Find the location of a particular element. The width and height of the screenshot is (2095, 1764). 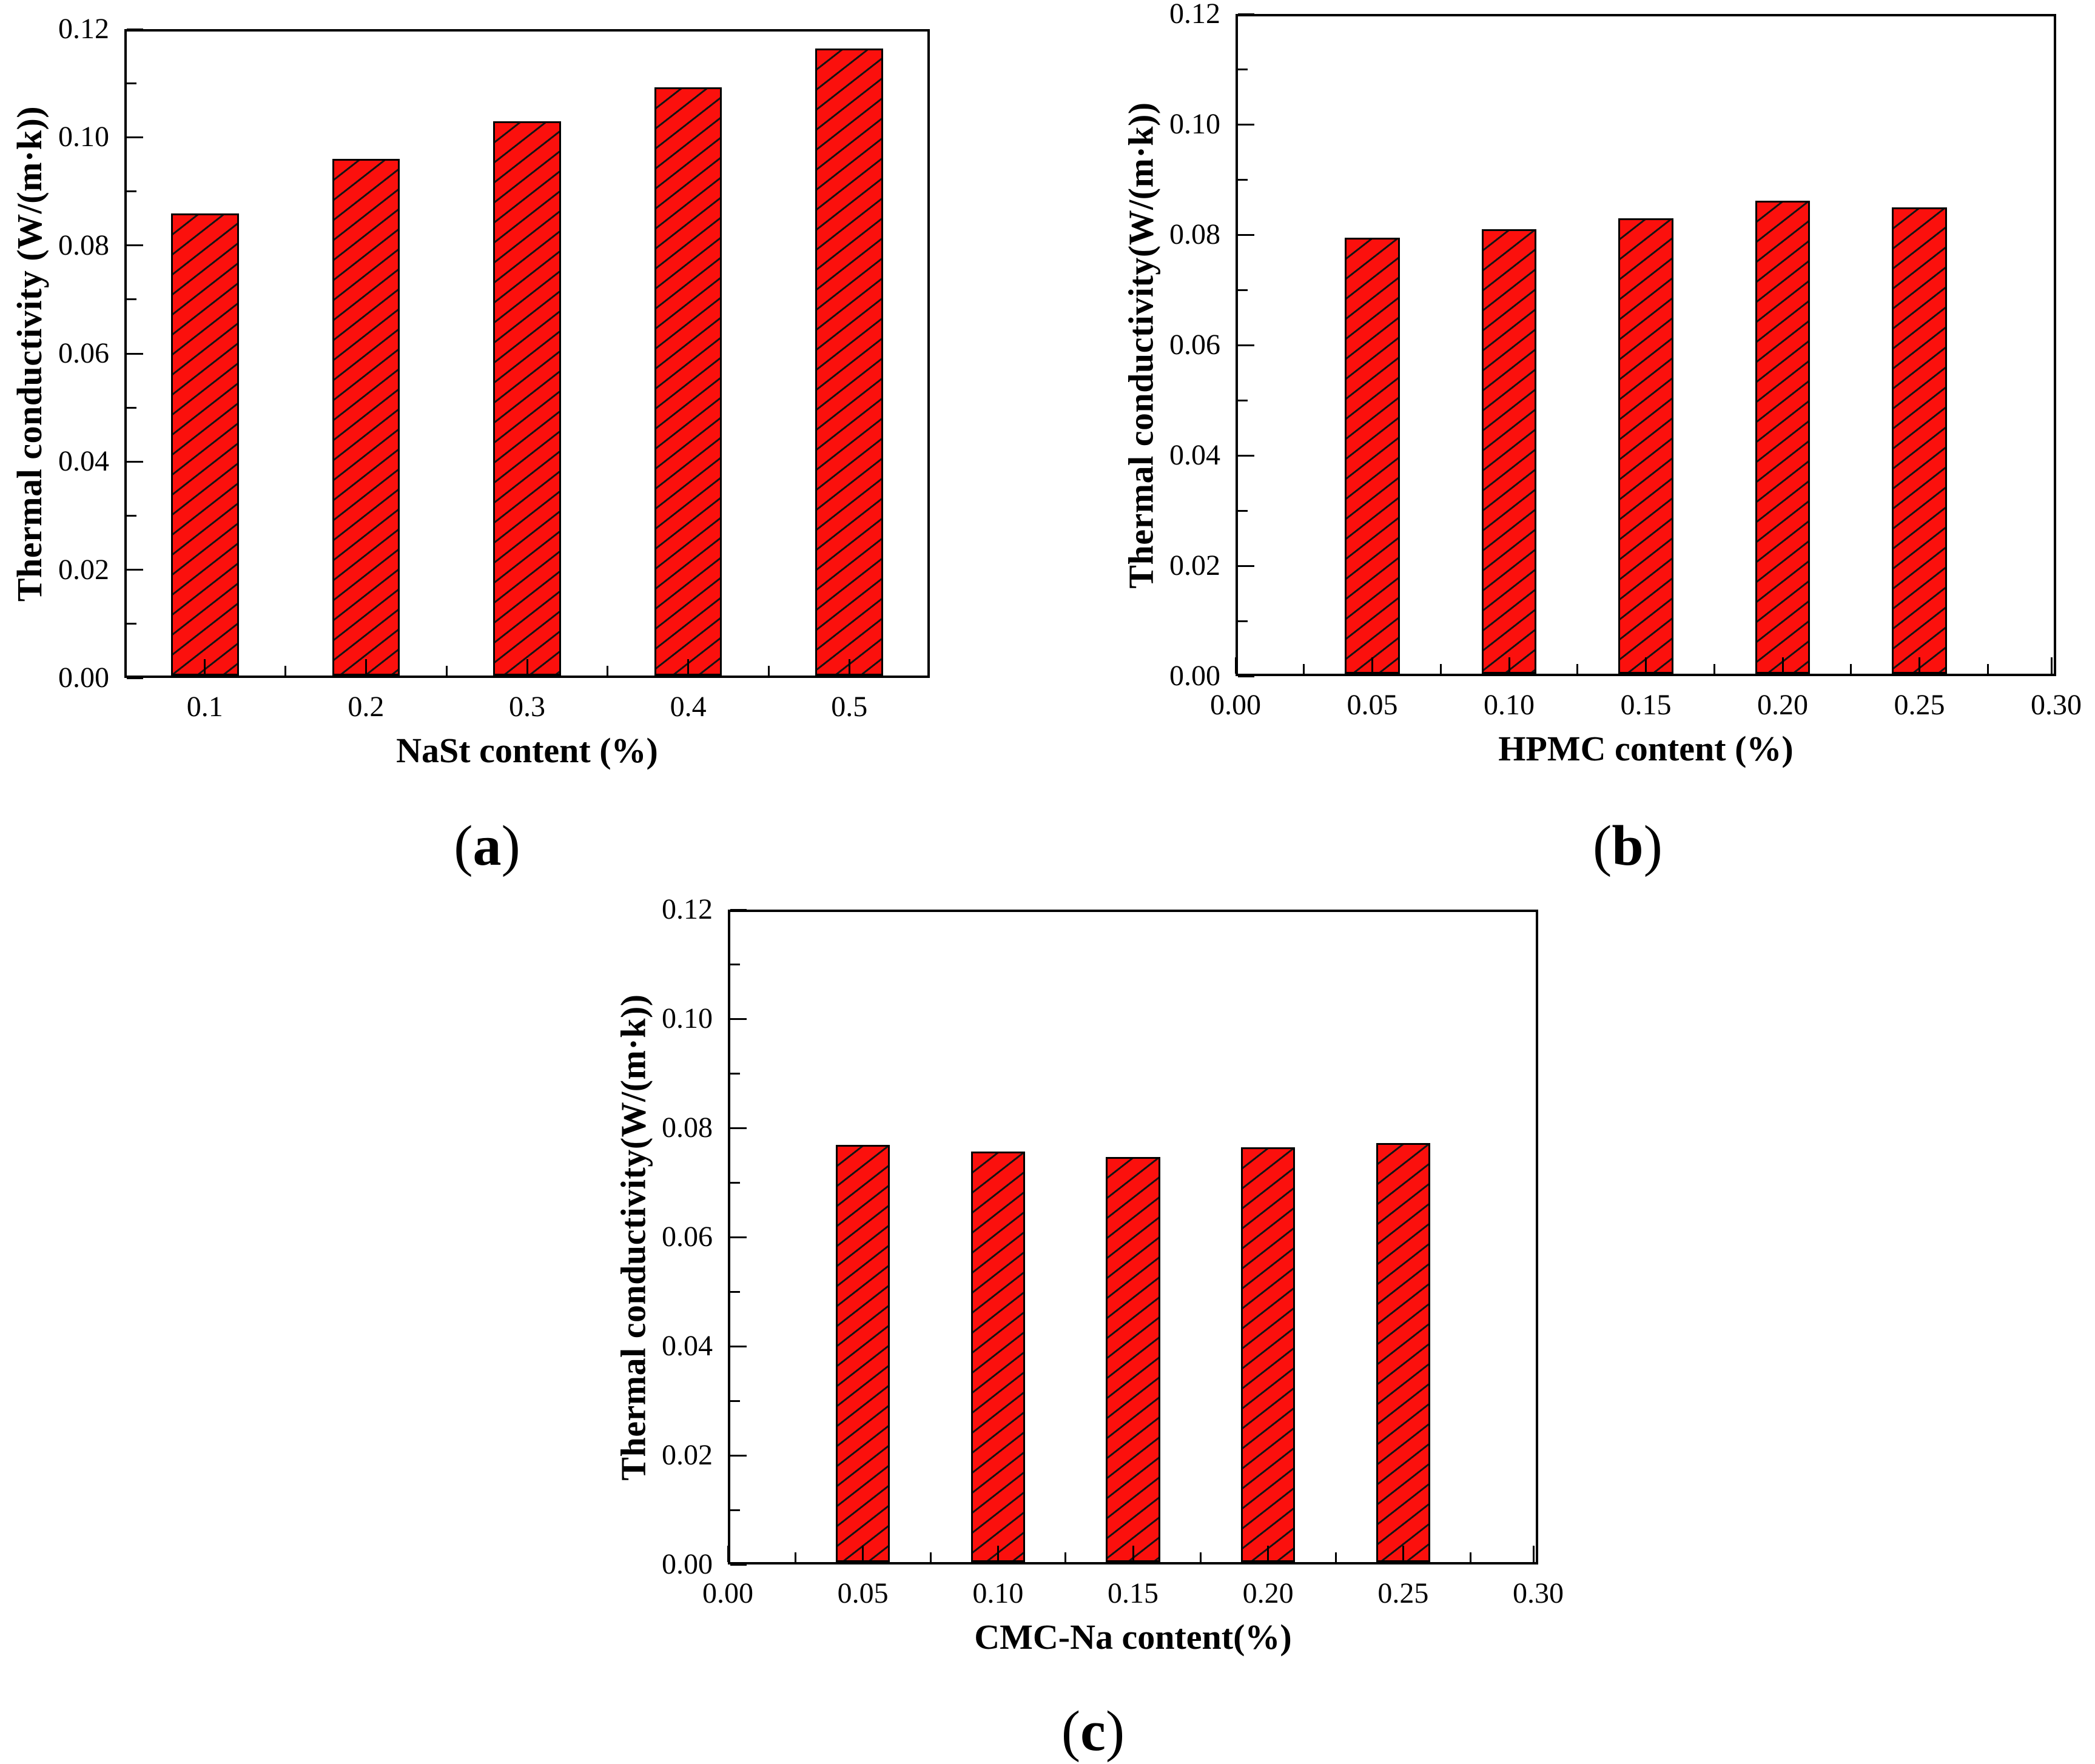

caption-letter: a is located at coordinates (487, 846).